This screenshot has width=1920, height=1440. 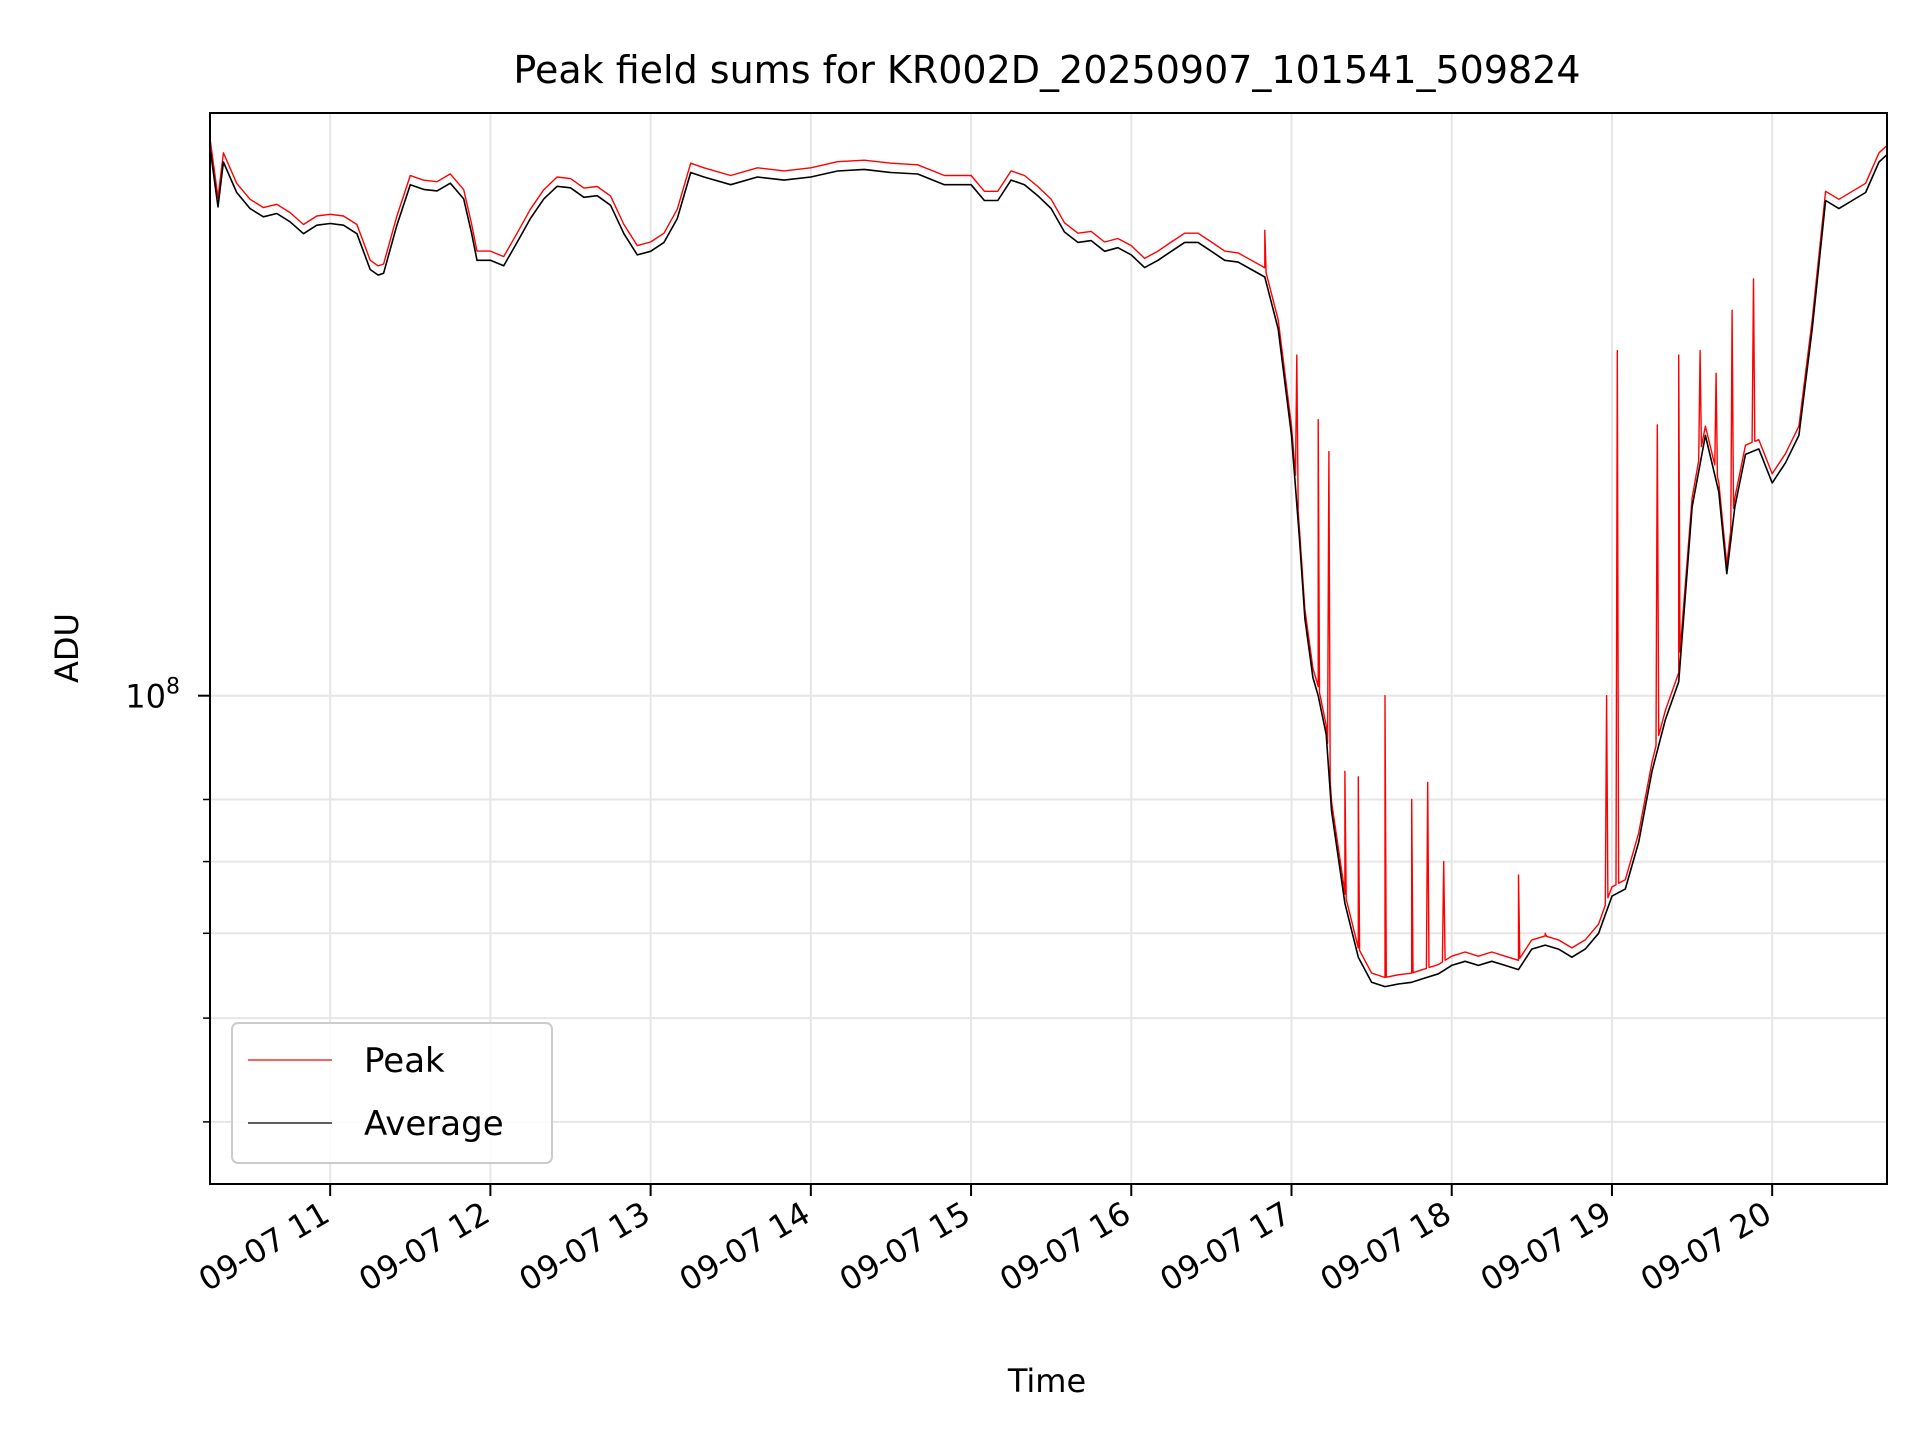 I want to click on y-tick-label: 108, so click(x=152, y=695).